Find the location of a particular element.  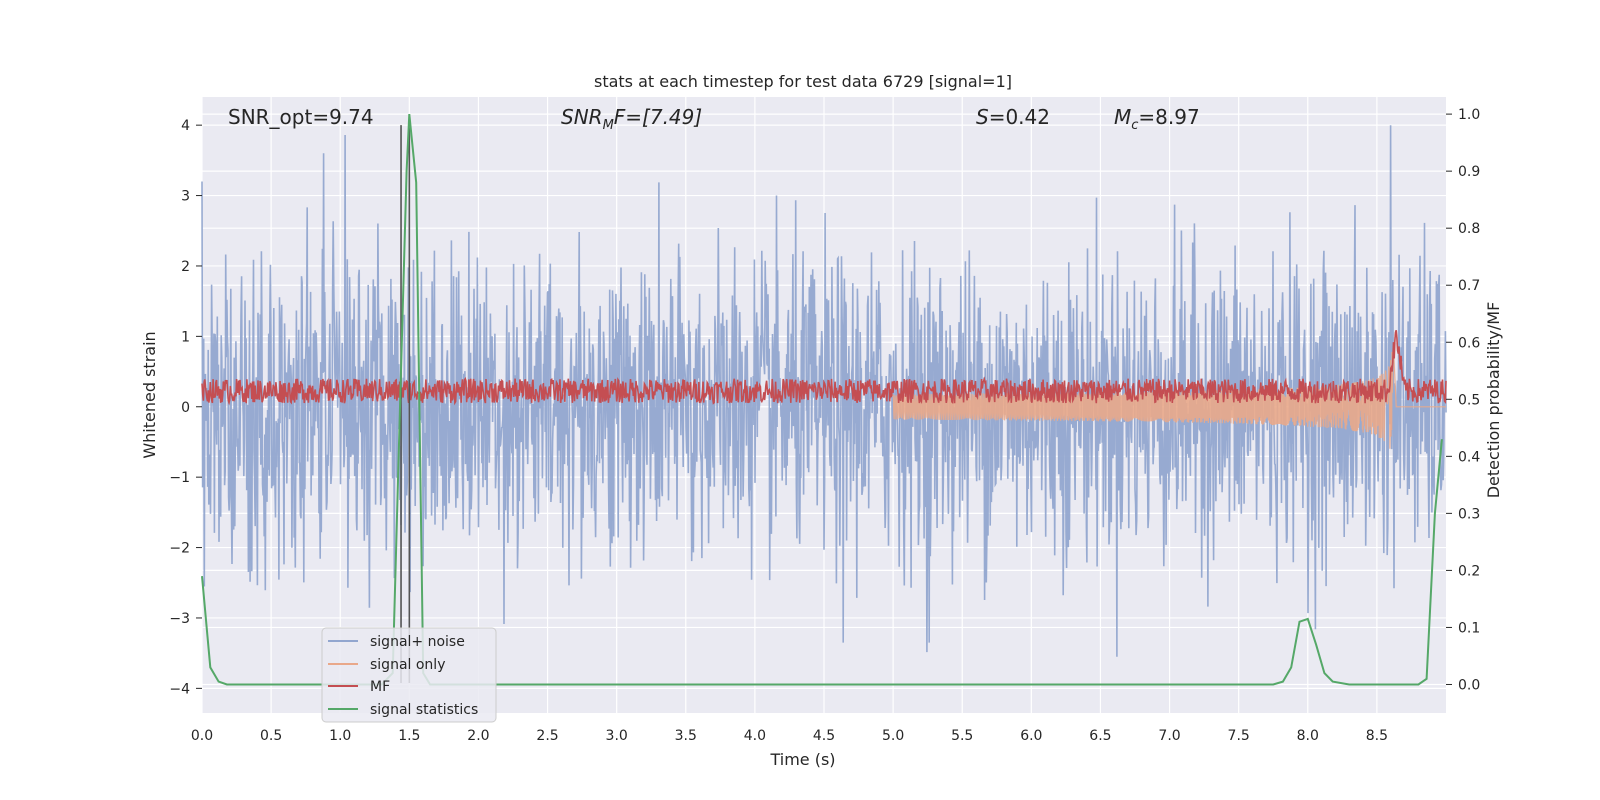

x-tick-label: 7.0 is located at coordinates (1169, 736).